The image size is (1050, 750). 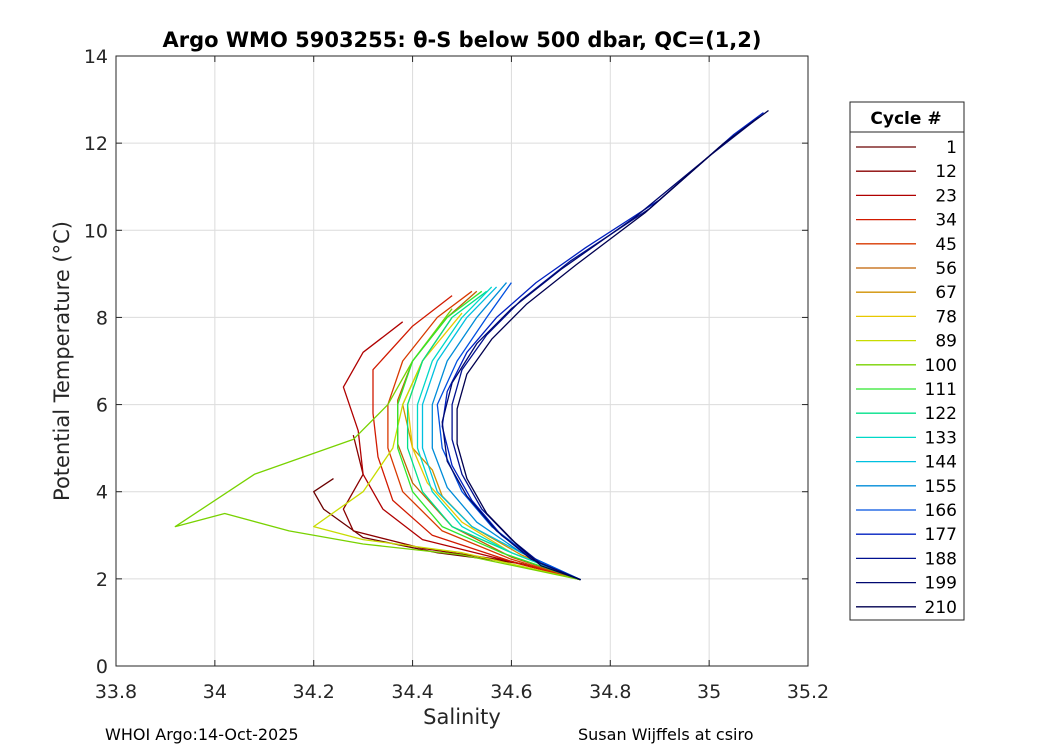 What do you see at coordinates (666, 734) in the screenshot?
I see `footer-right: Susan Wijffels at csiro` at bounding box center [666, 734].